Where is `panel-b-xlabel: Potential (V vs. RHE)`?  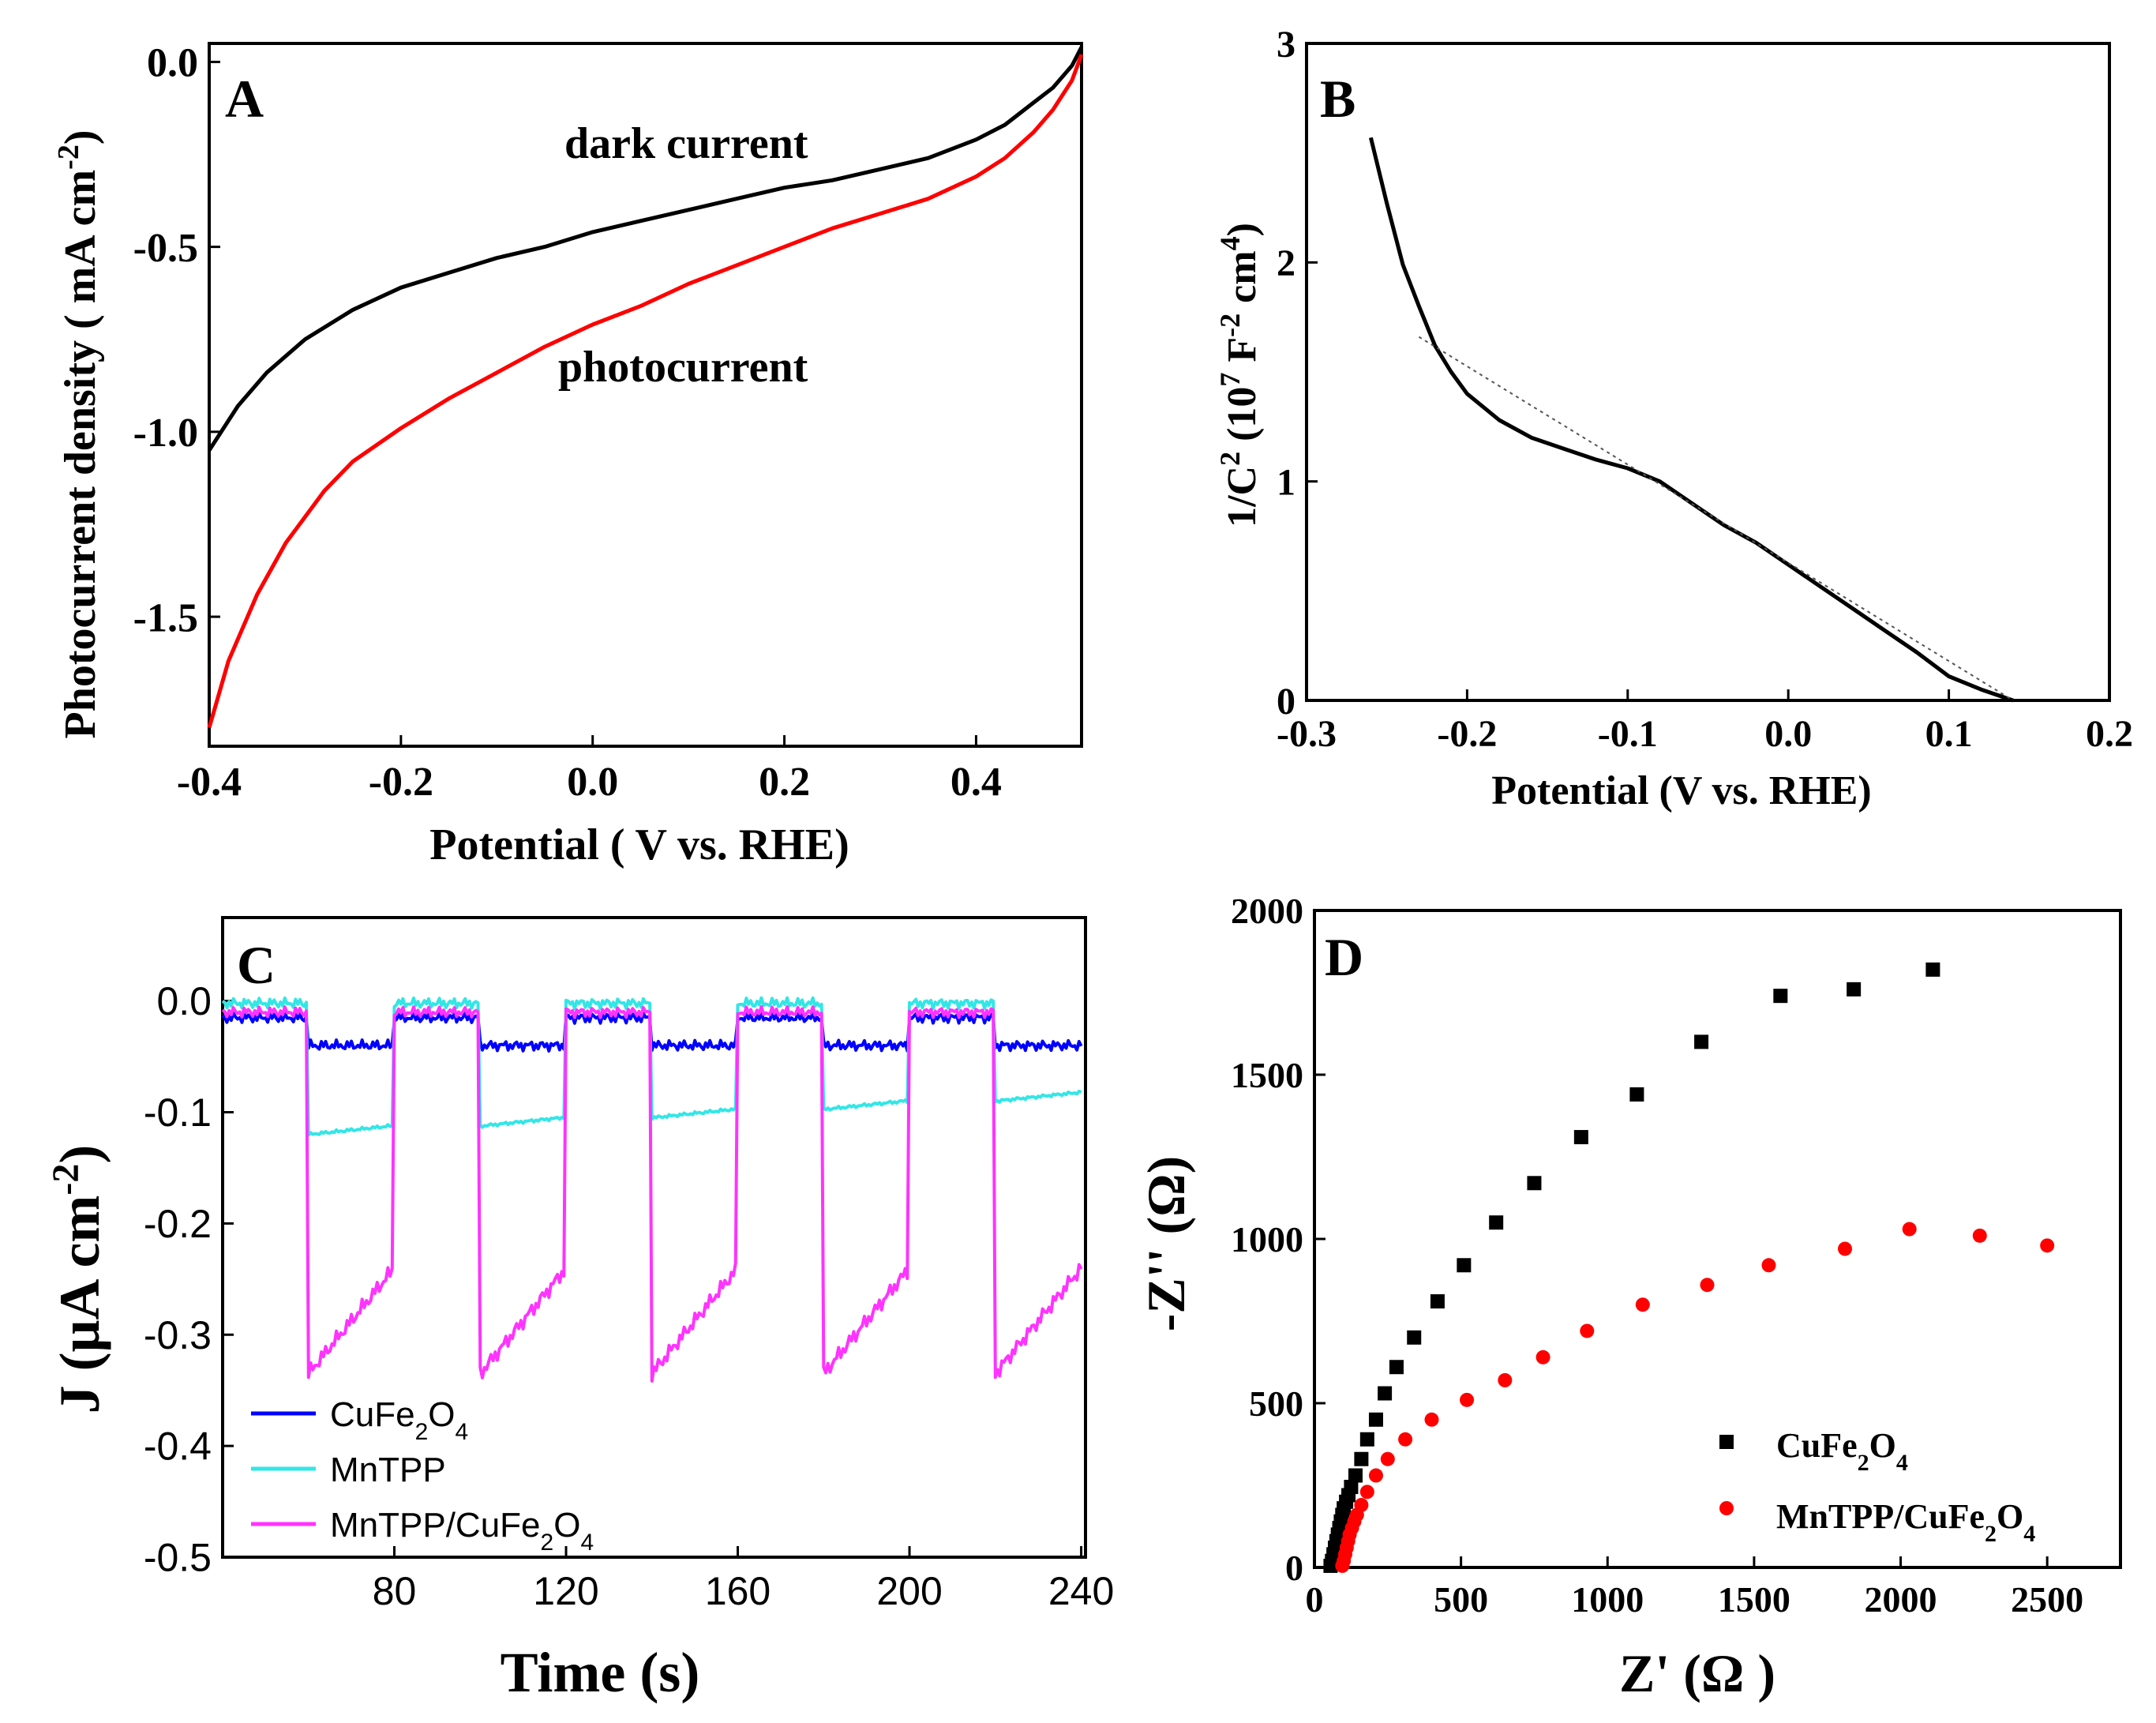
panel-b-xlabel: Potential (V vs. RHE) is located at coordinates (1681, 790).